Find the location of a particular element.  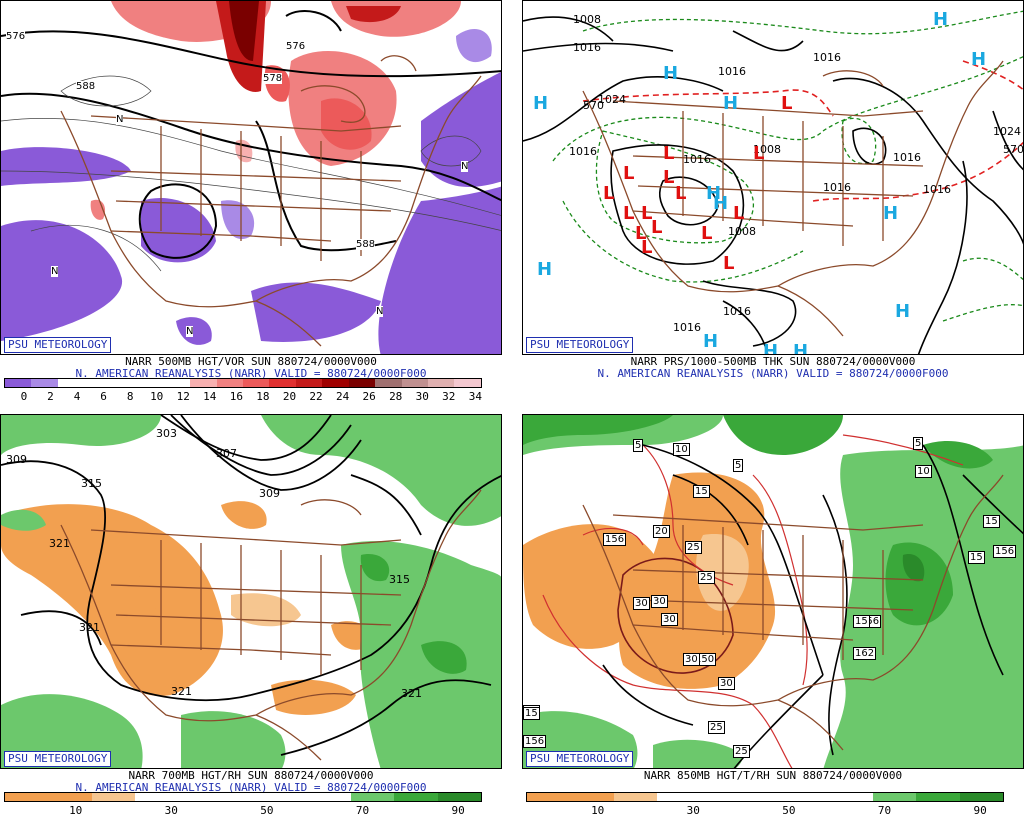

legend-tick: 24 is located at coordinates (342, 396).